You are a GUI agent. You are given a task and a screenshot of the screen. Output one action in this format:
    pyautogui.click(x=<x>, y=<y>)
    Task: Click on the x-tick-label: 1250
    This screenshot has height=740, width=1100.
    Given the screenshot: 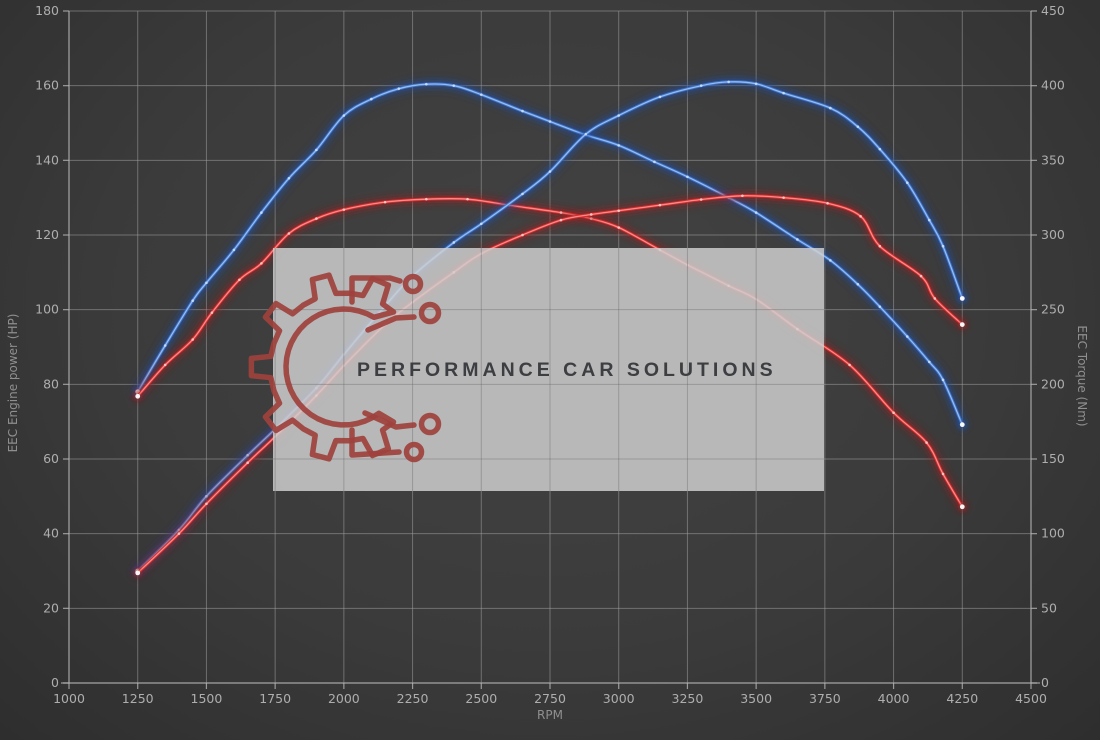 What is the action you would take?
    pyautogui.click(x=138, y=698)
    